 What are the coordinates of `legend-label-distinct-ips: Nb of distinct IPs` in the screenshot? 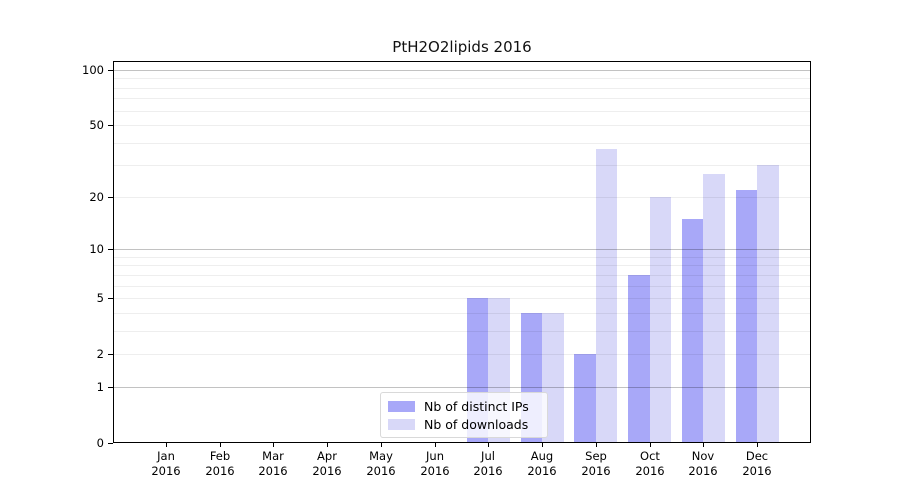 It's located at (476, 406).